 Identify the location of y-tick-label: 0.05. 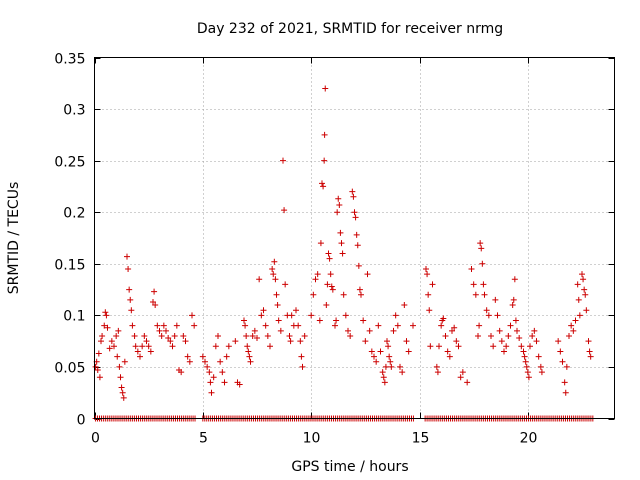
(69, 369).